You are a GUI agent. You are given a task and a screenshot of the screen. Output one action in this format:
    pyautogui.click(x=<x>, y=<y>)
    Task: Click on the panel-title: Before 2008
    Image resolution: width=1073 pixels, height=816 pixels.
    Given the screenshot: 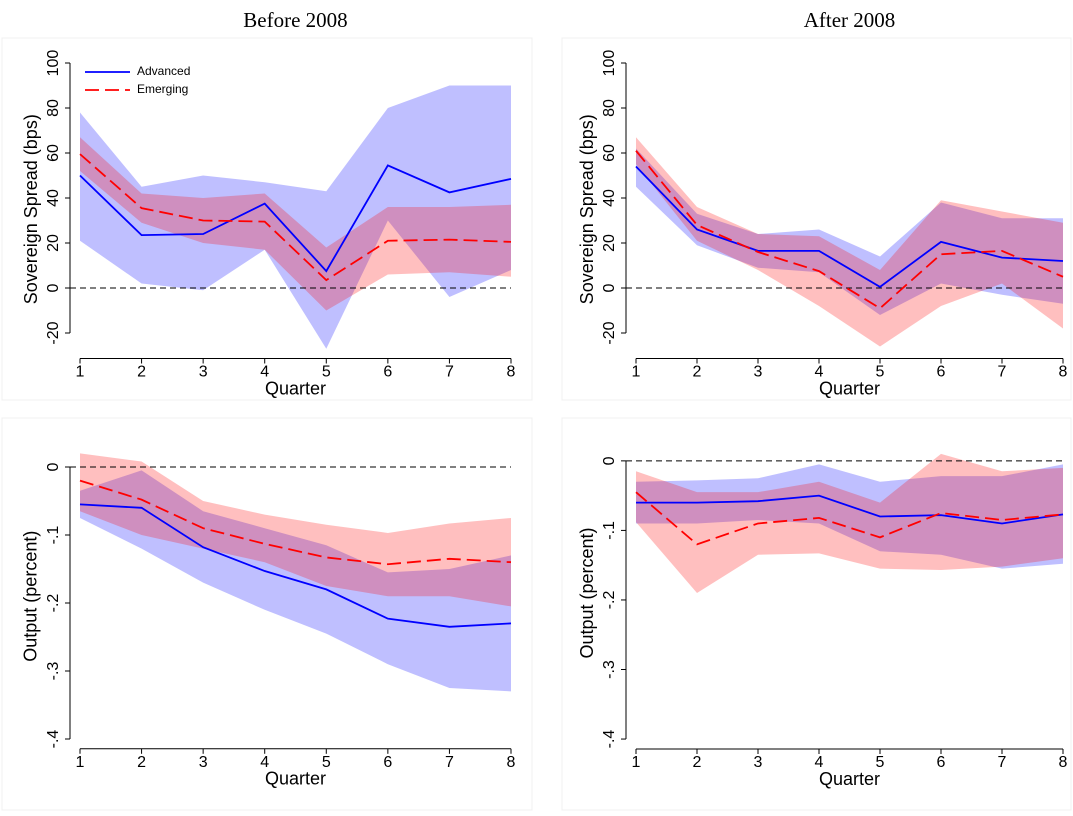 What is the action you would take?
    pyautogui.click(x=295, y=20)
    